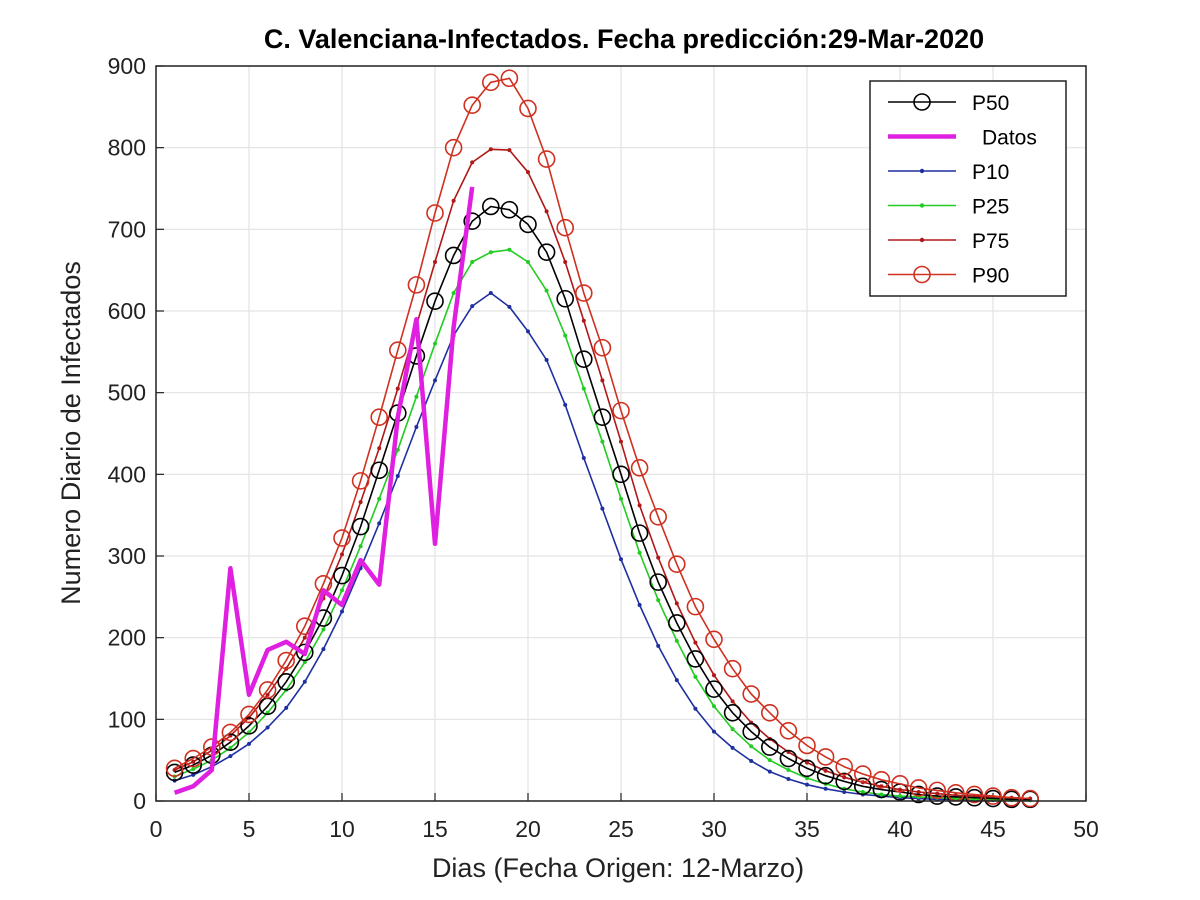 The height and width of the screenshot is (900, 1200). What do you see at coordinates (71, 433) in the screenshot?
I see `y-axis-label: Numero Diario de Infectados` at bounding box center [71, 433].